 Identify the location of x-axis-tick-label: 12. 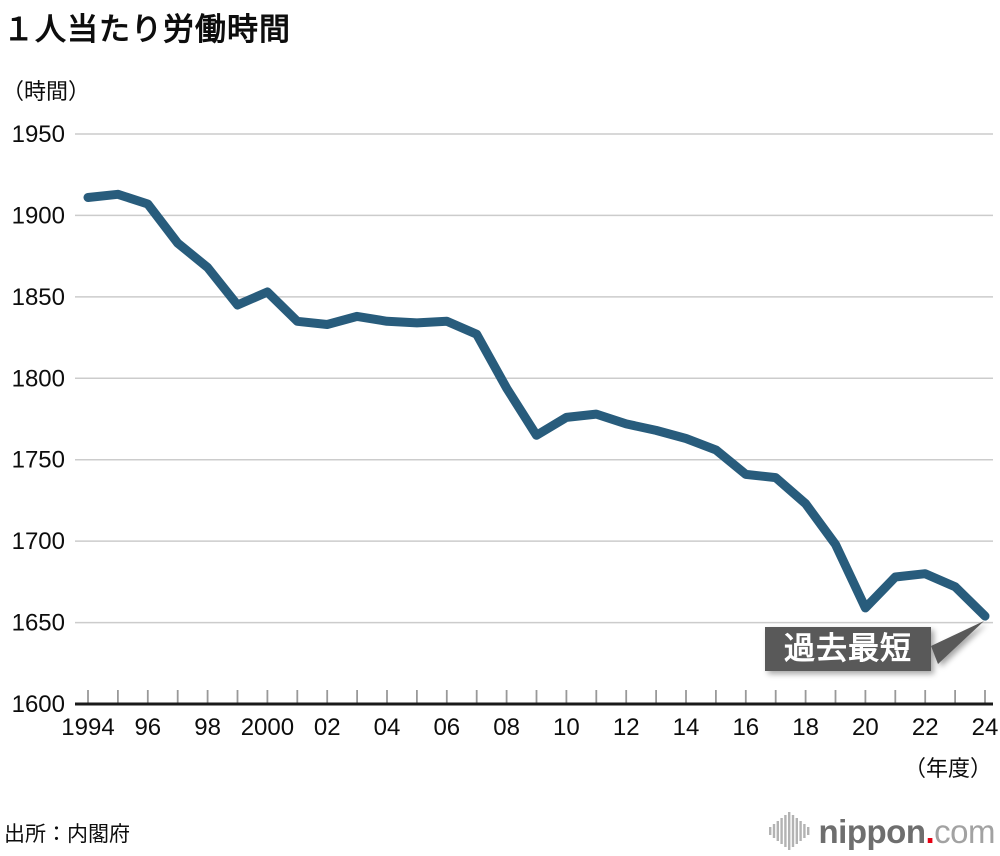
(626, 727).